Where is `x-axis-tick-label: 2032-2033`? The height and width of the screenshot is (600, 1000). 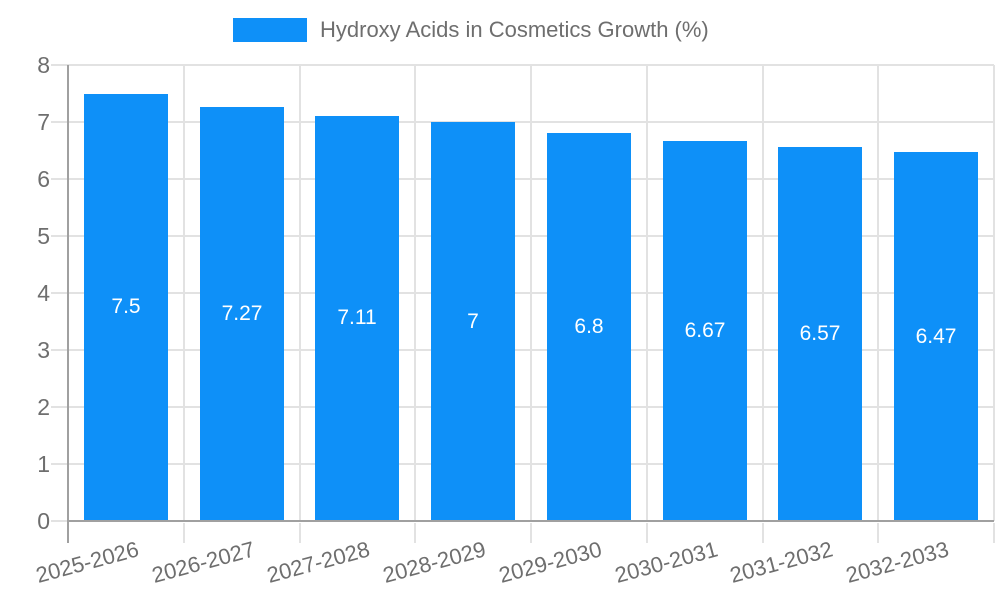
x-axis-tick-label: 2032-2033 is located at coordinates (897, 562).